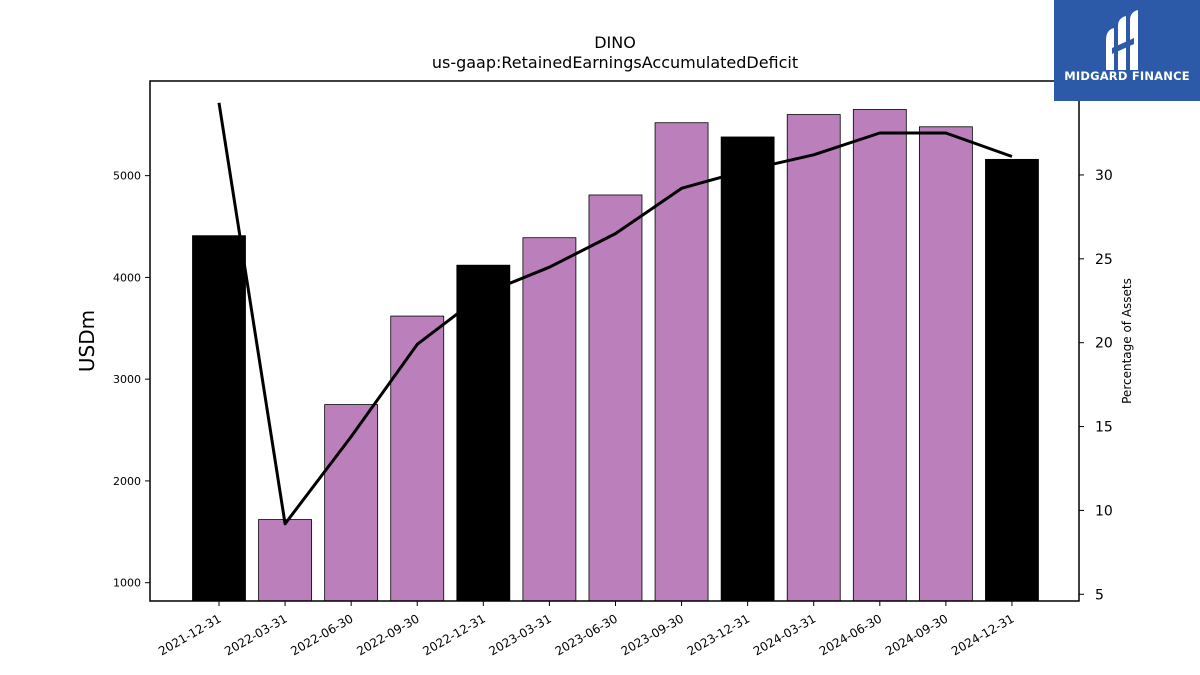 This screenshot has height=675, width=1200. I want to click on left-axis-ticks: 1000 2000 3000 4000 5000, so click(131, 380).